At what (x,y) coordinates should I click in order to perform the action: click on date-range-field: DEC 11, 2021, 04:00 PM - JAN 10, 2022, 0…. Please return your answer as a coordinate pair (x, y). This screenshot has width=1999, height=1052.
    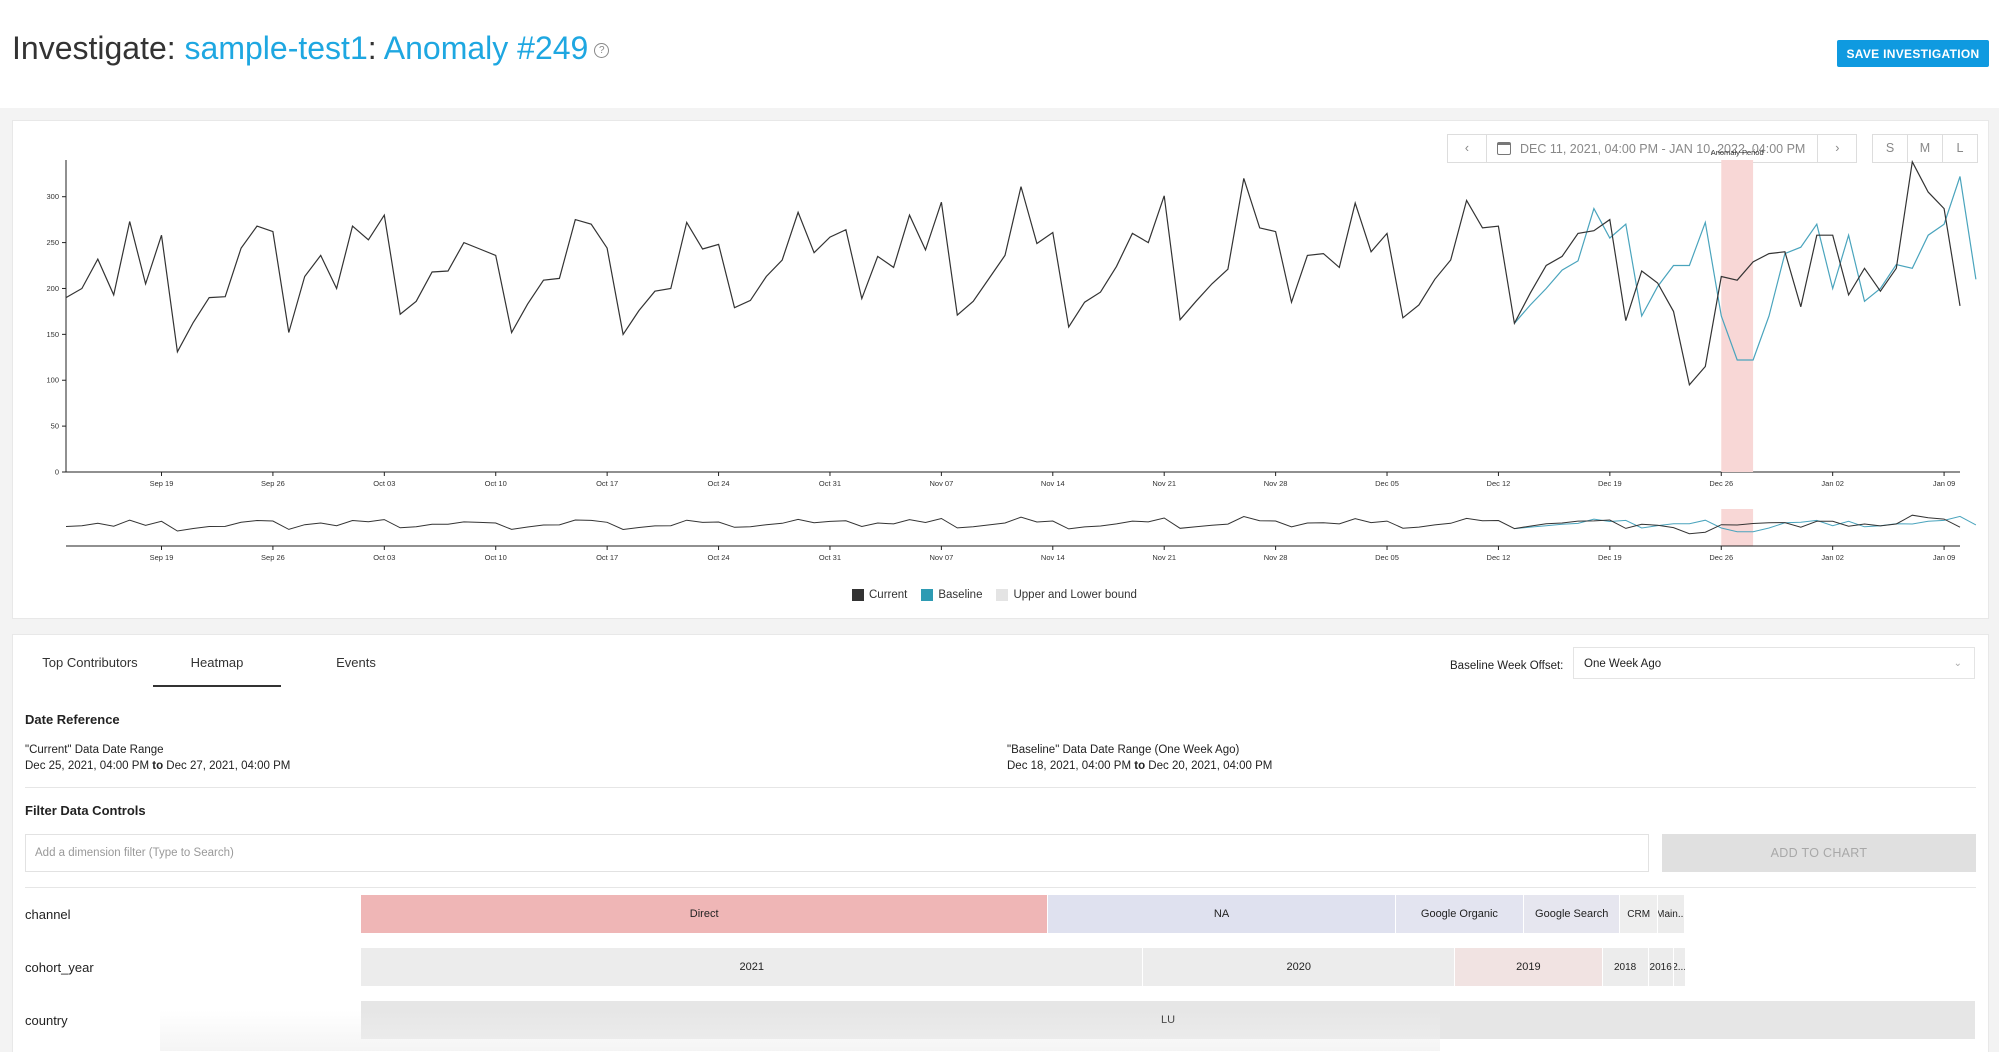
    Looking at the image, I should click on (1652, 149).